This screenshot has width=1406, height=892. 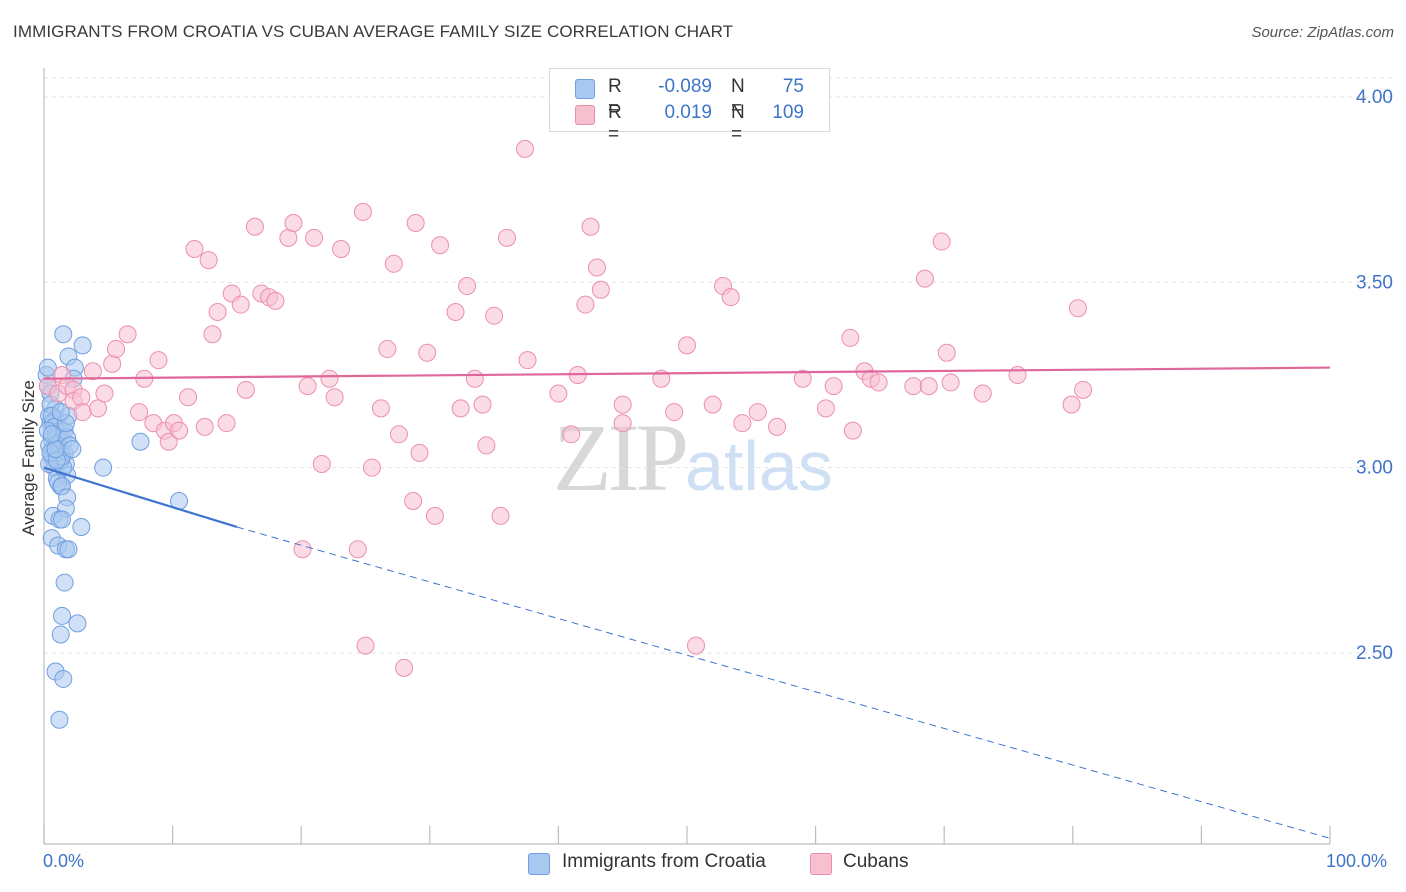 I want to click on y-tick-label: 3.50, so click(x=1374, y=282).